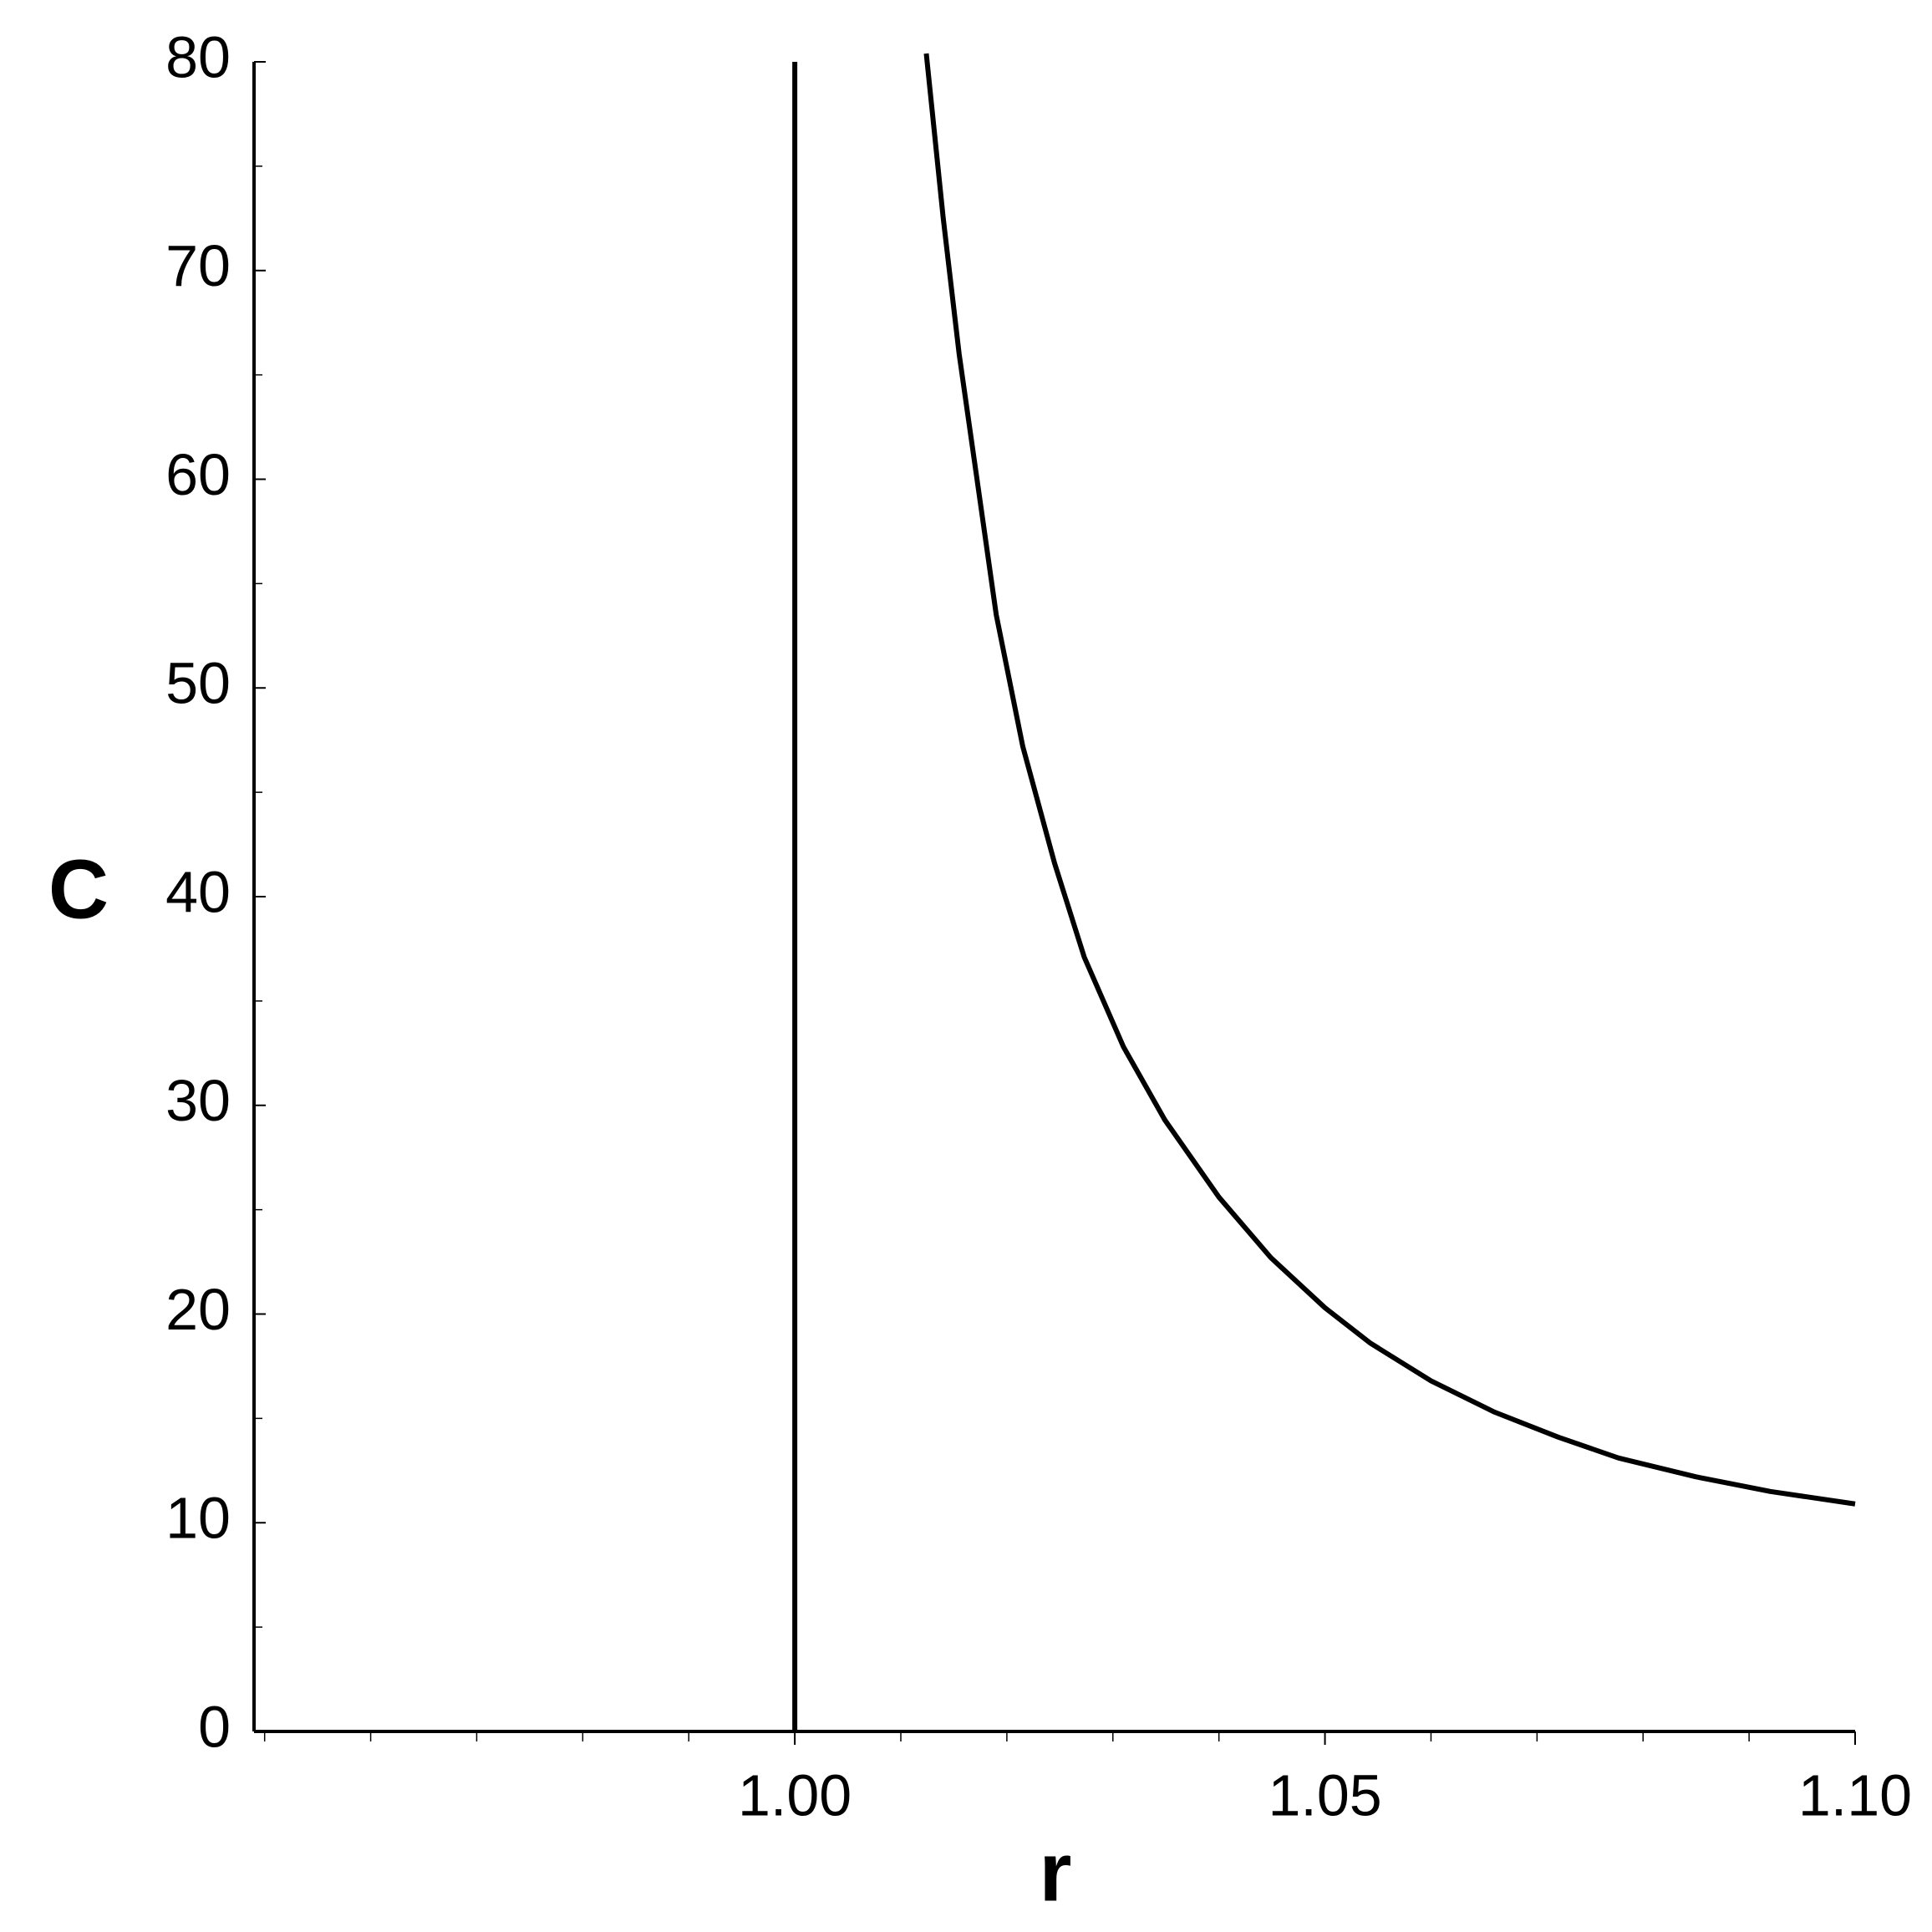 The height and width of the screenshot is (1932, 1932). I want to click on y-tick-label: 50, so click(198, 683).